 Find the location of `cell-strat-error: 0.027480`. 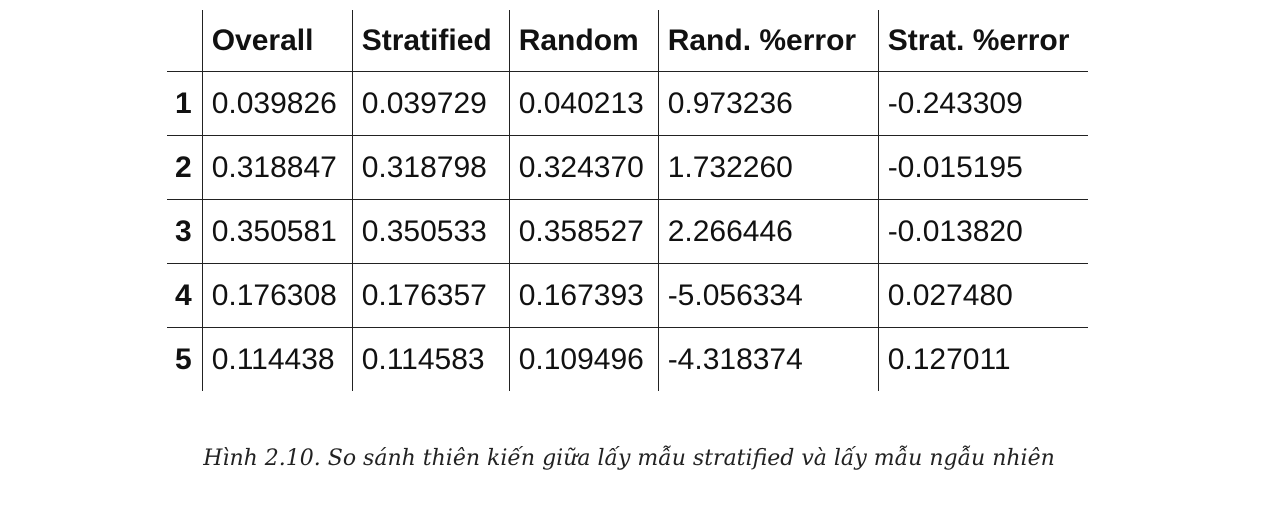

cell-strat-error: 0.027480 is located at coordinates (983, 295).